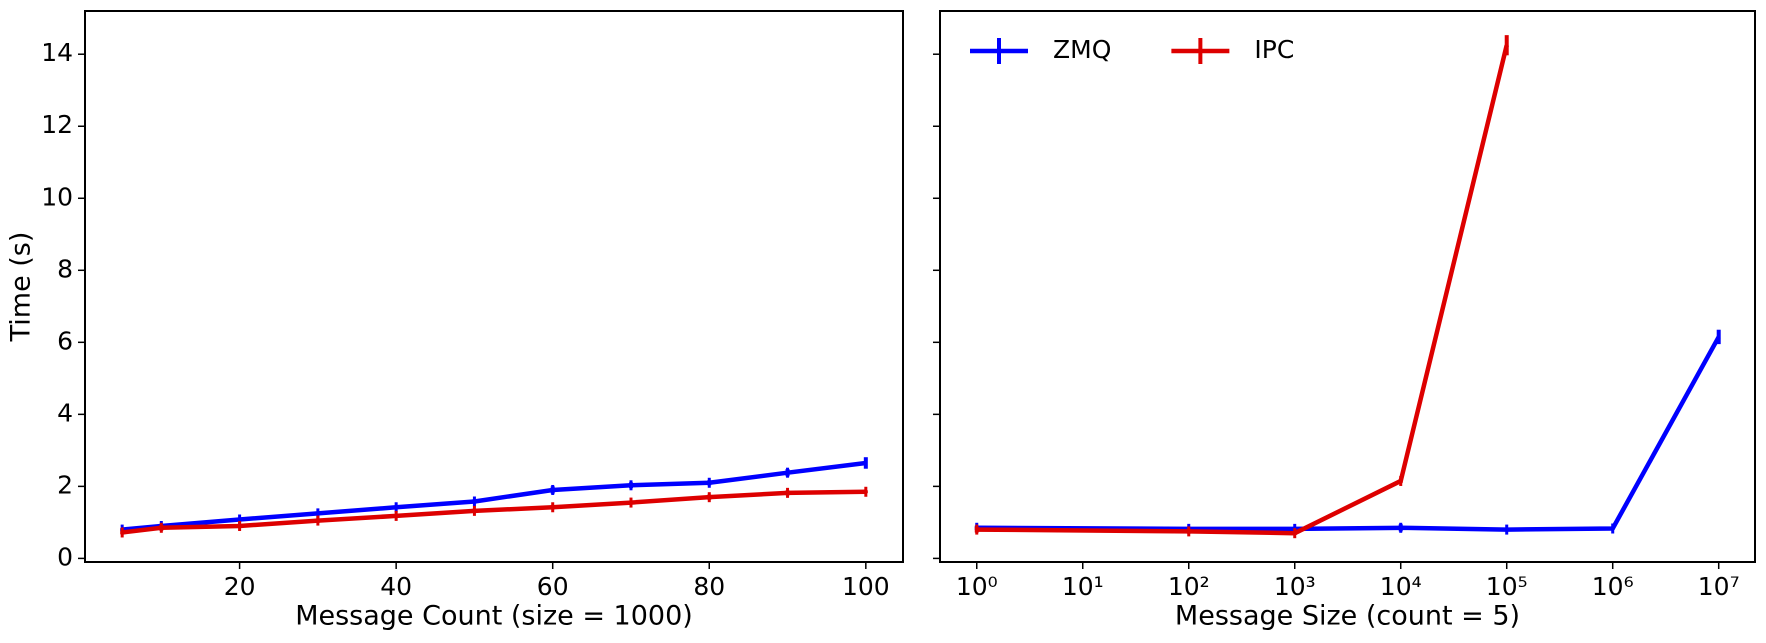  What do you see at coordinates (709, 586) in the screenshot?
I see `x-tick-label: 80` at bounding box center [709, 586].